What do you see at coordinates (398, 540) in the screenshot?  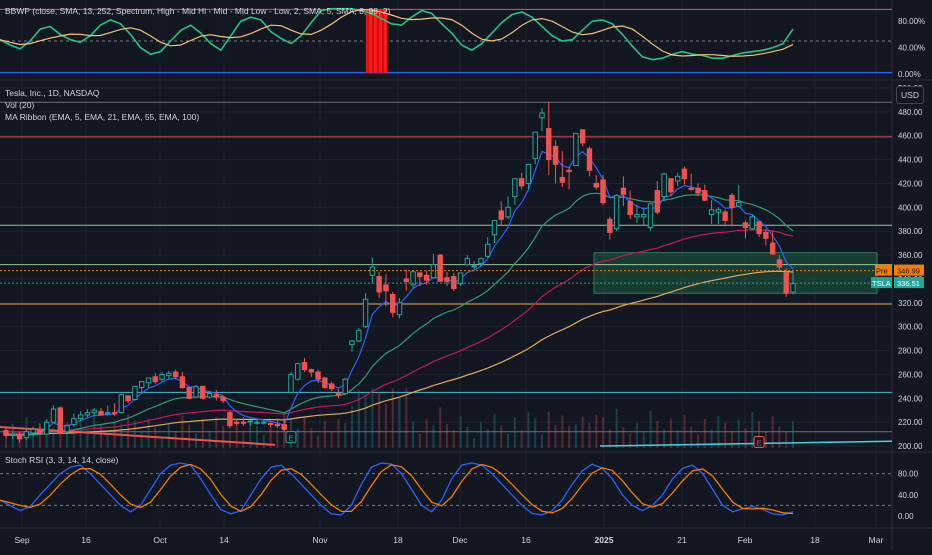 I see `time-axis-label: 18` at bounding box center [398, 540].